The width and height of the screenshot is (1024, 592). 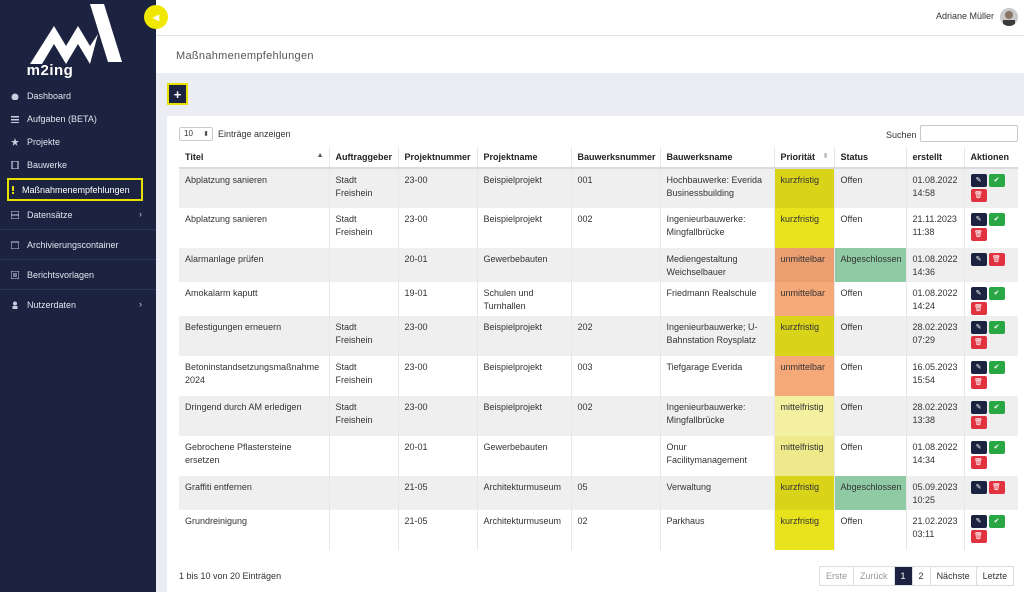 I want to click on sidebar-item-dashboard: Dashboard, so click(x=78, y=95).